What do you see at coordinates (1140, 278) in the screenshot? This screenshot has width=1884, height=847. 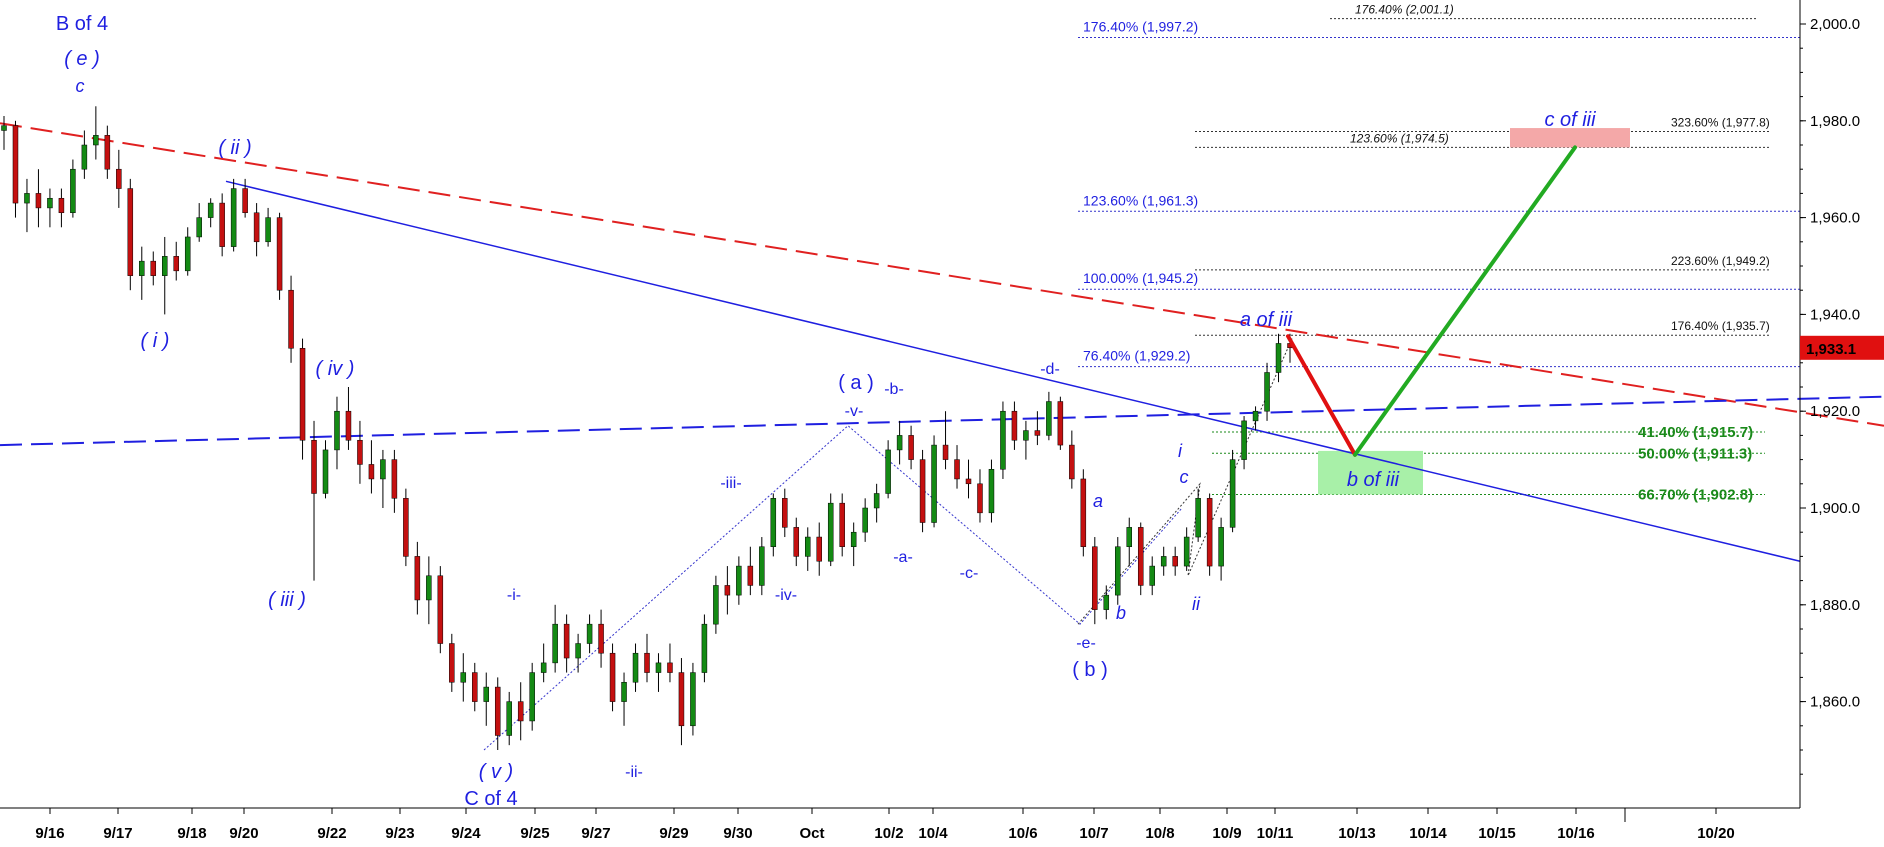 I see `fib-level-blue-label: 100.00% (1,945.2)` at bounding box center [1140, 278].